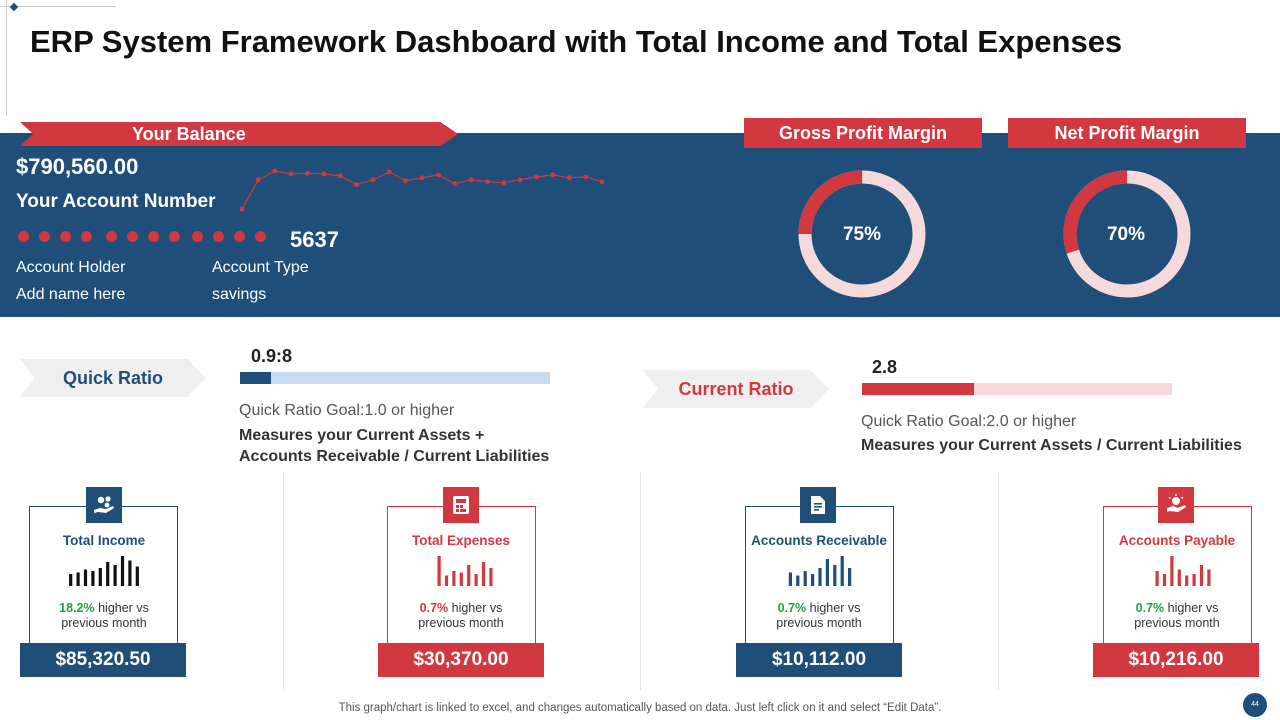 This screenshot has width=1280, height=720. I want to click on balance-sparkline, so click(422, 190).